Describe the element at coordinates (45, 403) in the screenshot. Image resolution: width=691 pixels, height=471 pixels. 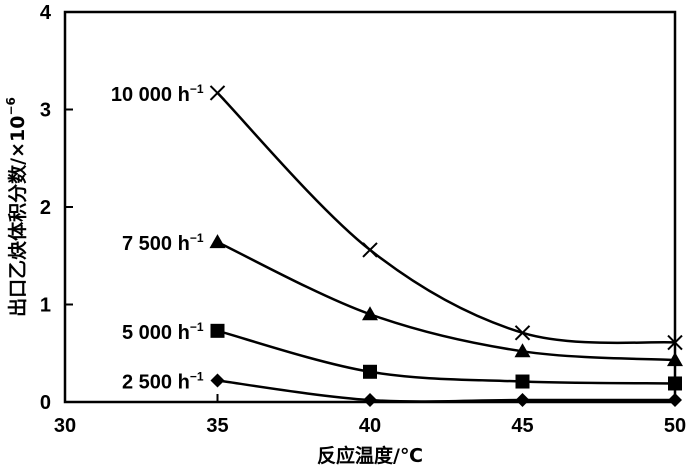
I see `y-tick-label: 0` at that location.